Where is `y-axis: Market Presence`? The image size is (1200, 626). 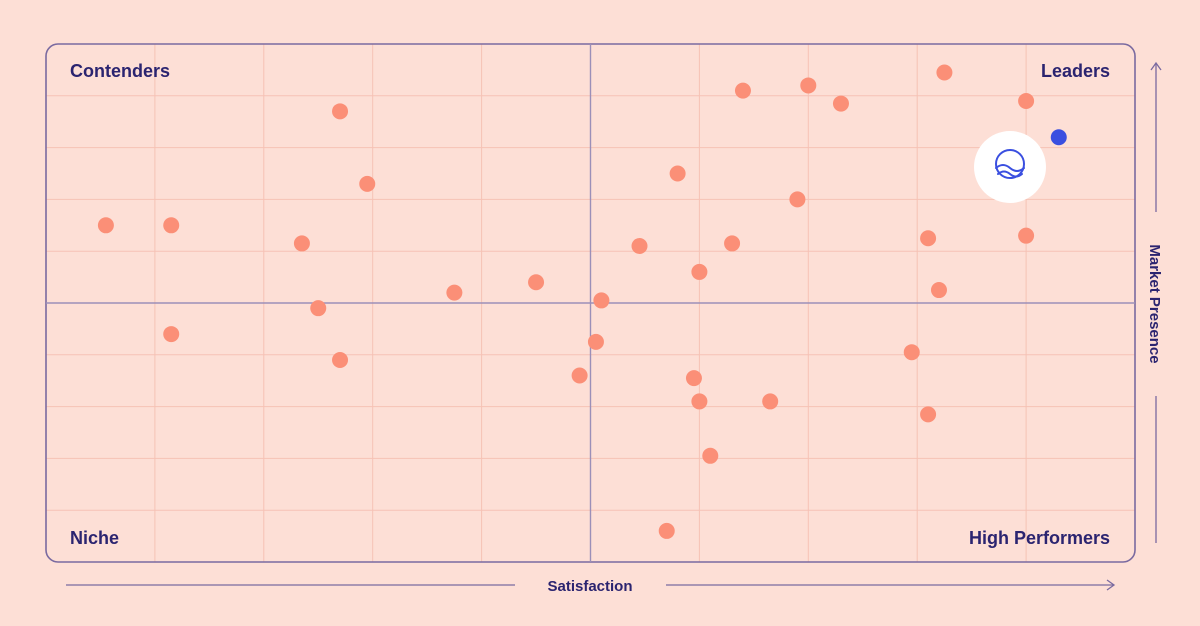
y-axis: Market Presence is located at coordinates (1154, 302).